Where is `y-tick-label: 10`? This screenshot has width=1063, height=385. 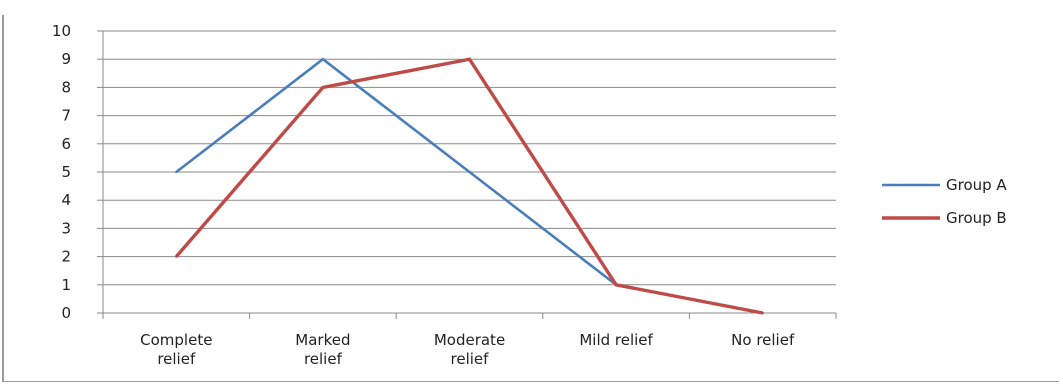
y-tick-label: 10 is located at coordinates (61, 31).